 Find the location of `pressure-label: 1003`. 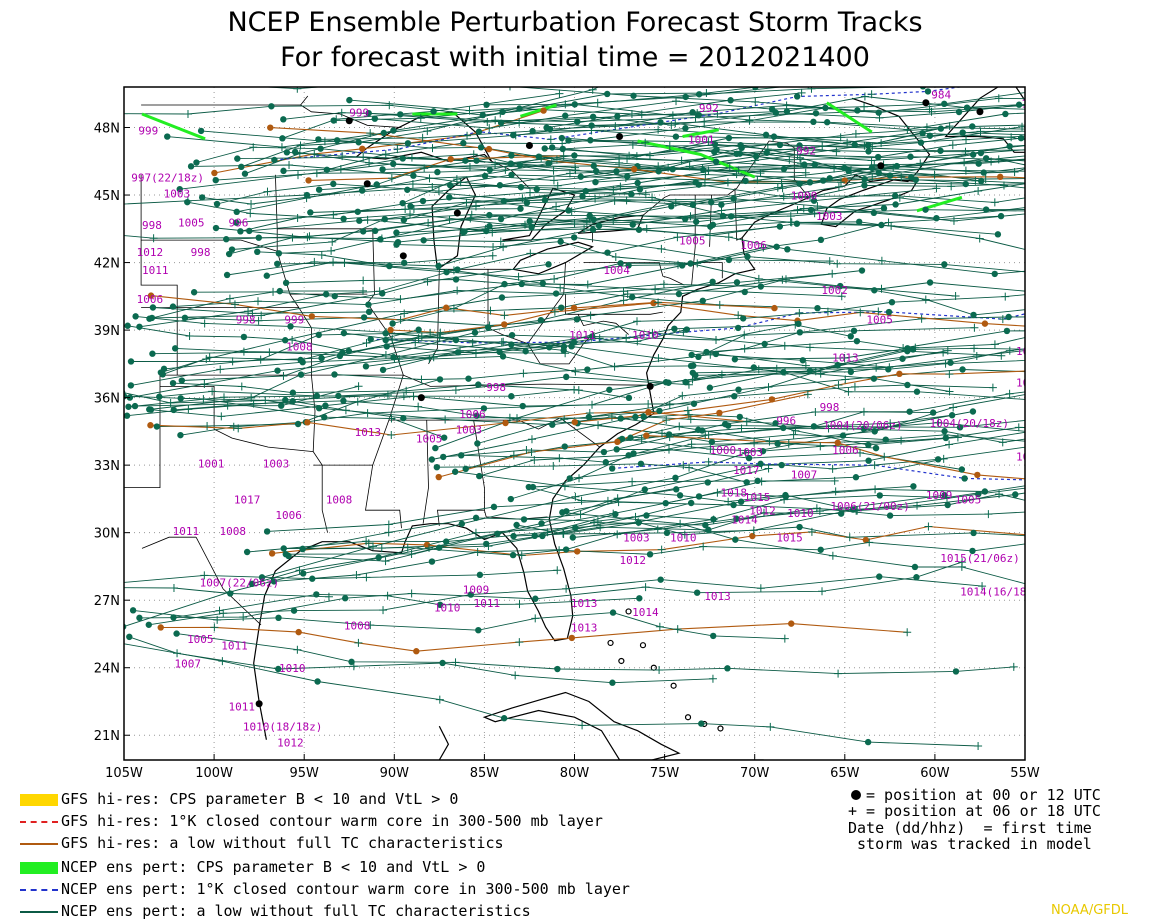

pressure-label: 1003 is located at coordinates (177, 193).